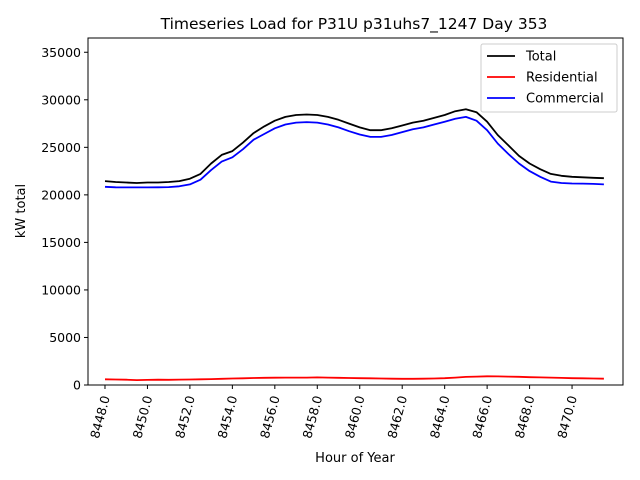  What do you see at coordinates (440, 417) in the screenshot?
I see `x-tick-label: 8464.0` at bounding box center [440, 417].